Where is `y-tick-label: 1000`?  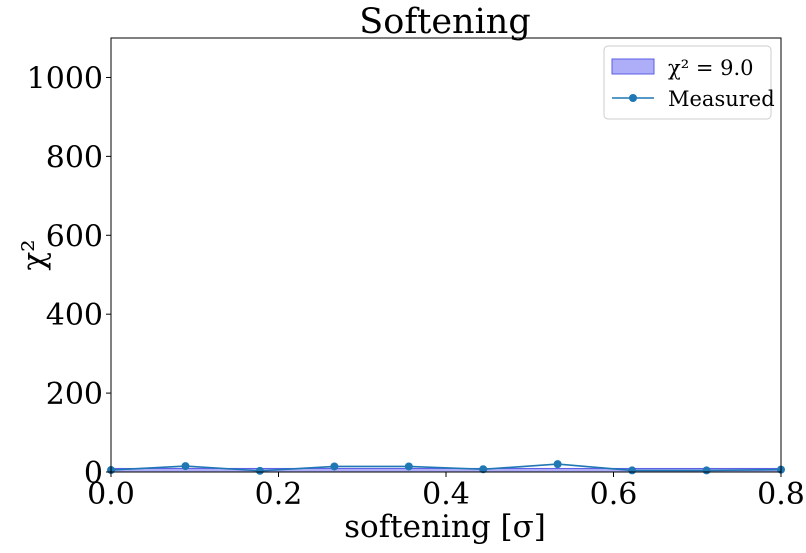 y-tick-label: 1000 is located at coordinates (65, 78).